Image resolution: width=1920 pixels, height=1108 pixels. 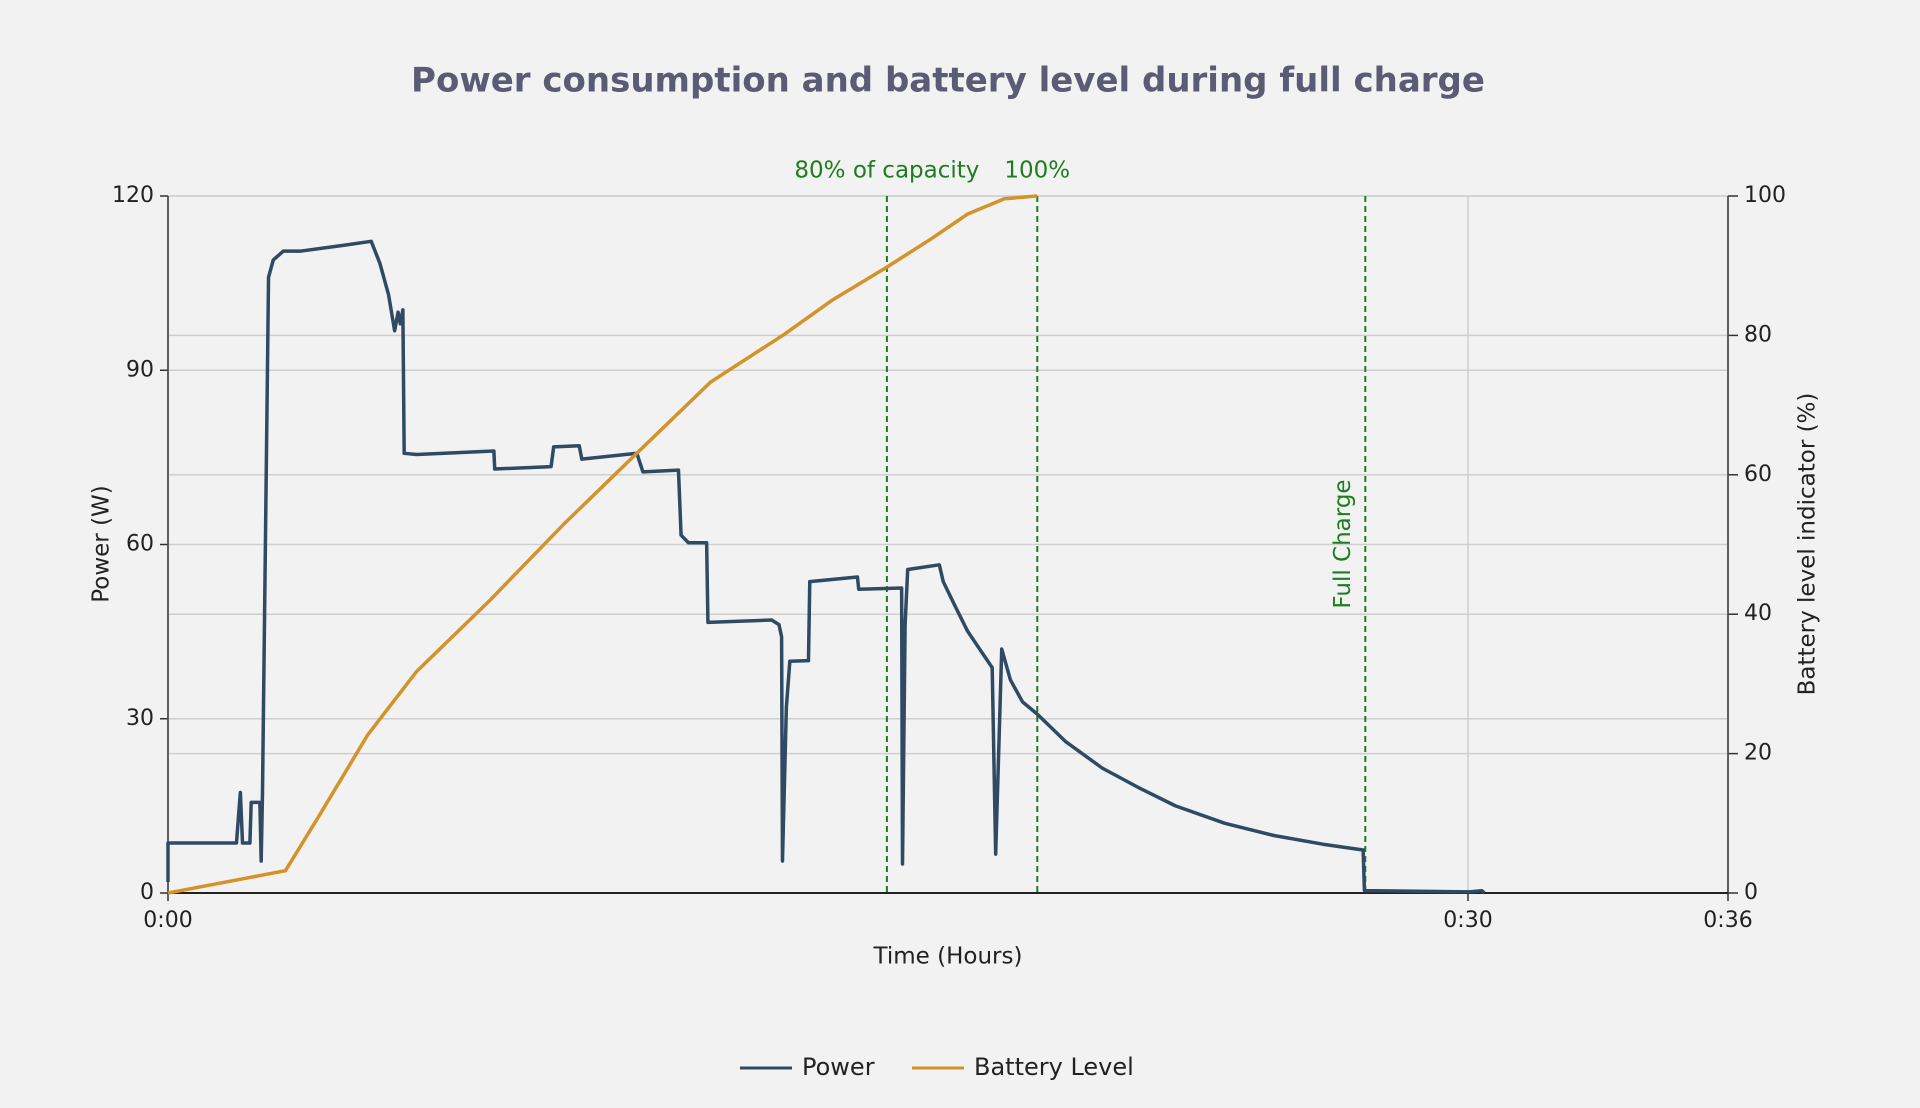 What do you see at coordinates (140, 544) in the screenshot?
I see `y-tick-label: 60` at bounding box center [140, 544].